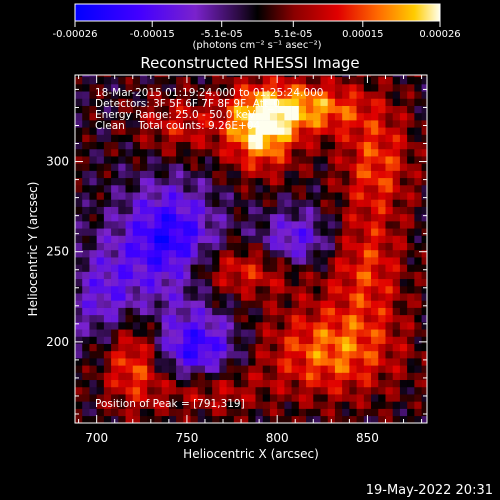  Describe the element at coordinates (186, 438) in the screenshot. I see `x-tick-label: 750` at that location.